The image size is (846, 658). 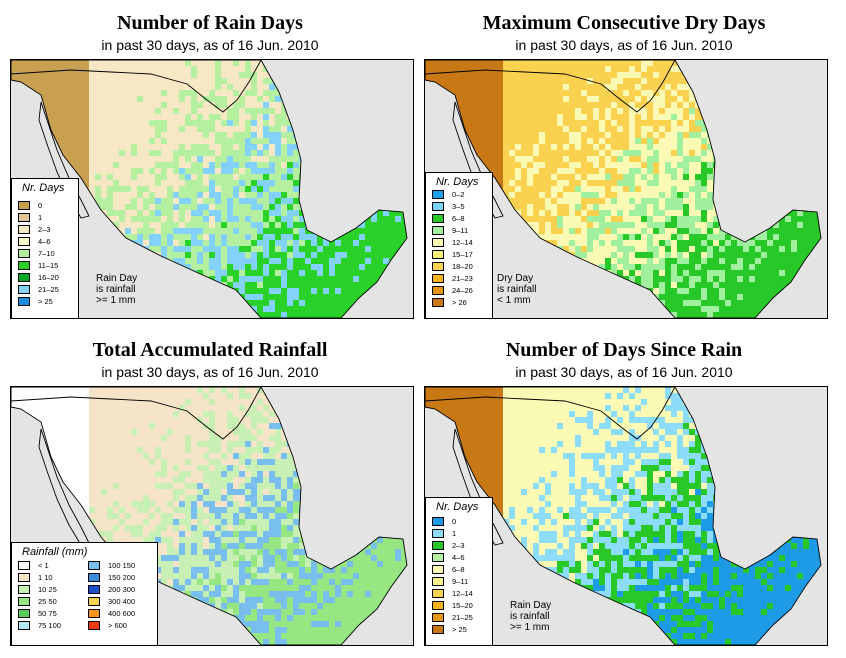 What do you see at coordinates (530, 616) in the screenshot?
I see `rain-day-note: Rain Day is rainfall >= 1 mm` at bounding box center [530, 616].